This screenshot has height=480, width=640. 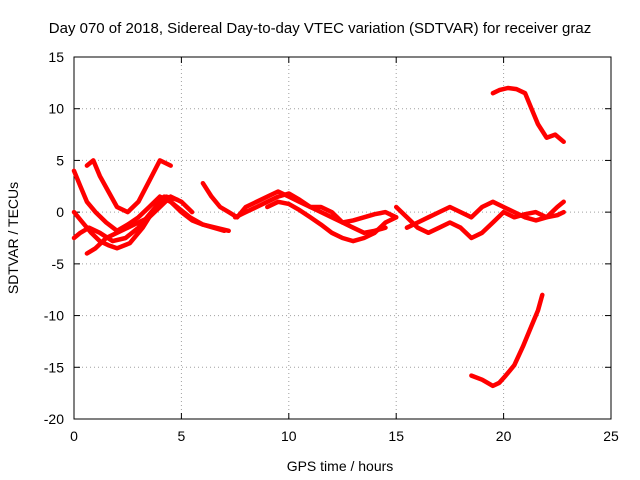 I want to click on y-tick-label: -20, so click(x=54, y=419).